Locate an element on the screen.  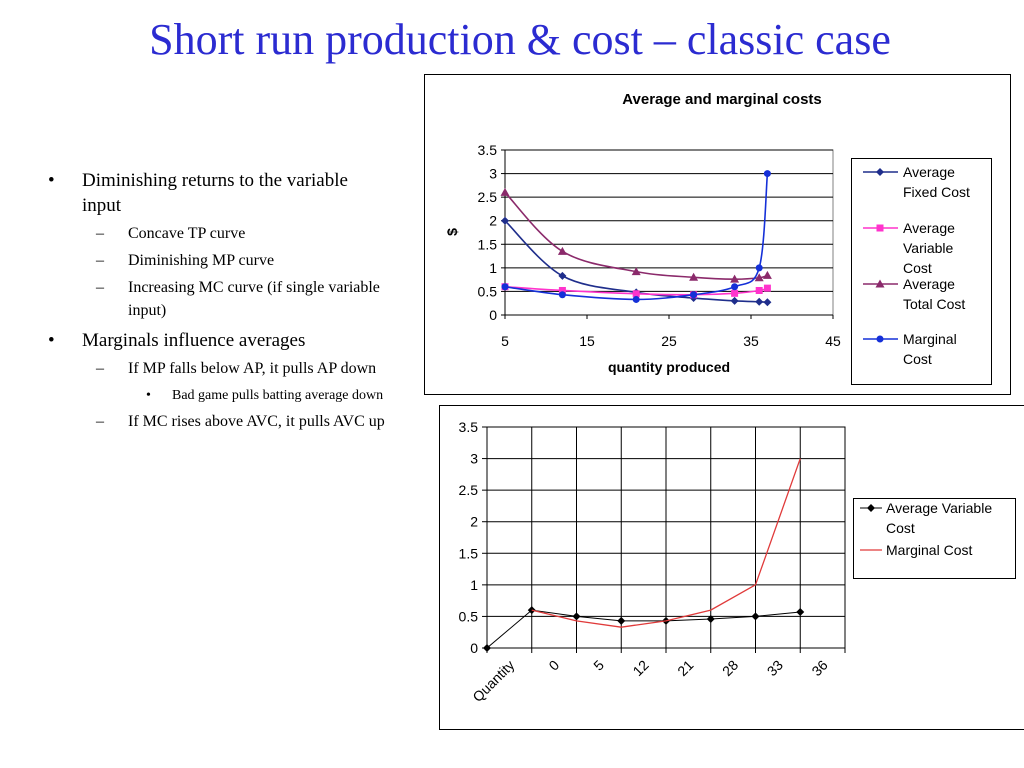
bullet-text: Diminishing MP curve is located at coordinates (201, 260).